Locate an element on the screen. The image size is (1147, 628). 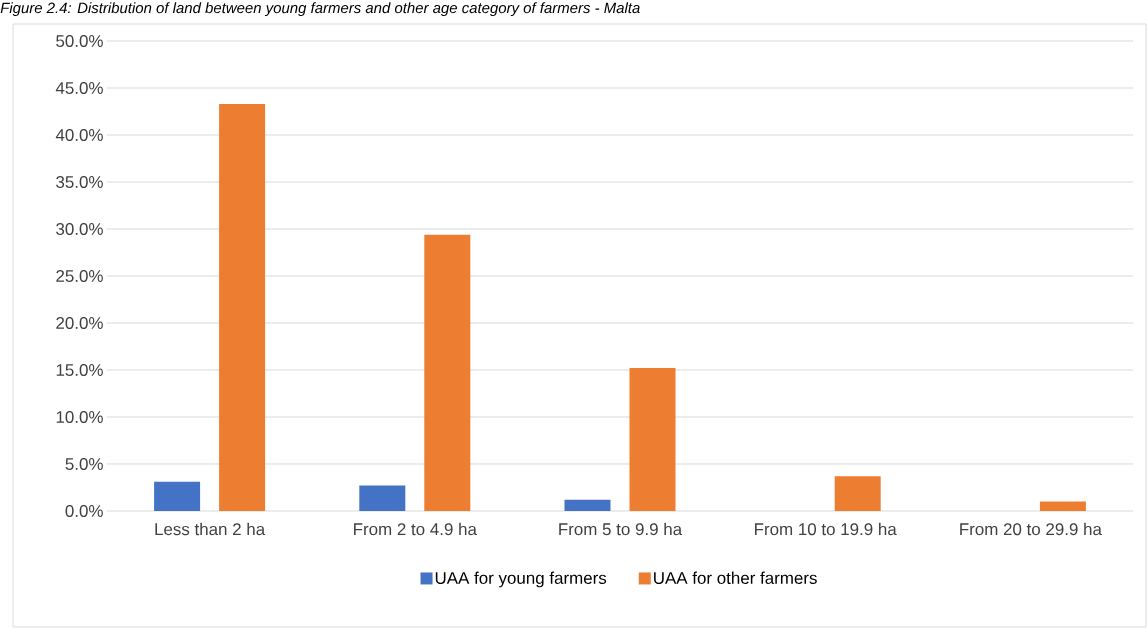
y-tick-label: 25.0% is located at coordinates (79, 275).